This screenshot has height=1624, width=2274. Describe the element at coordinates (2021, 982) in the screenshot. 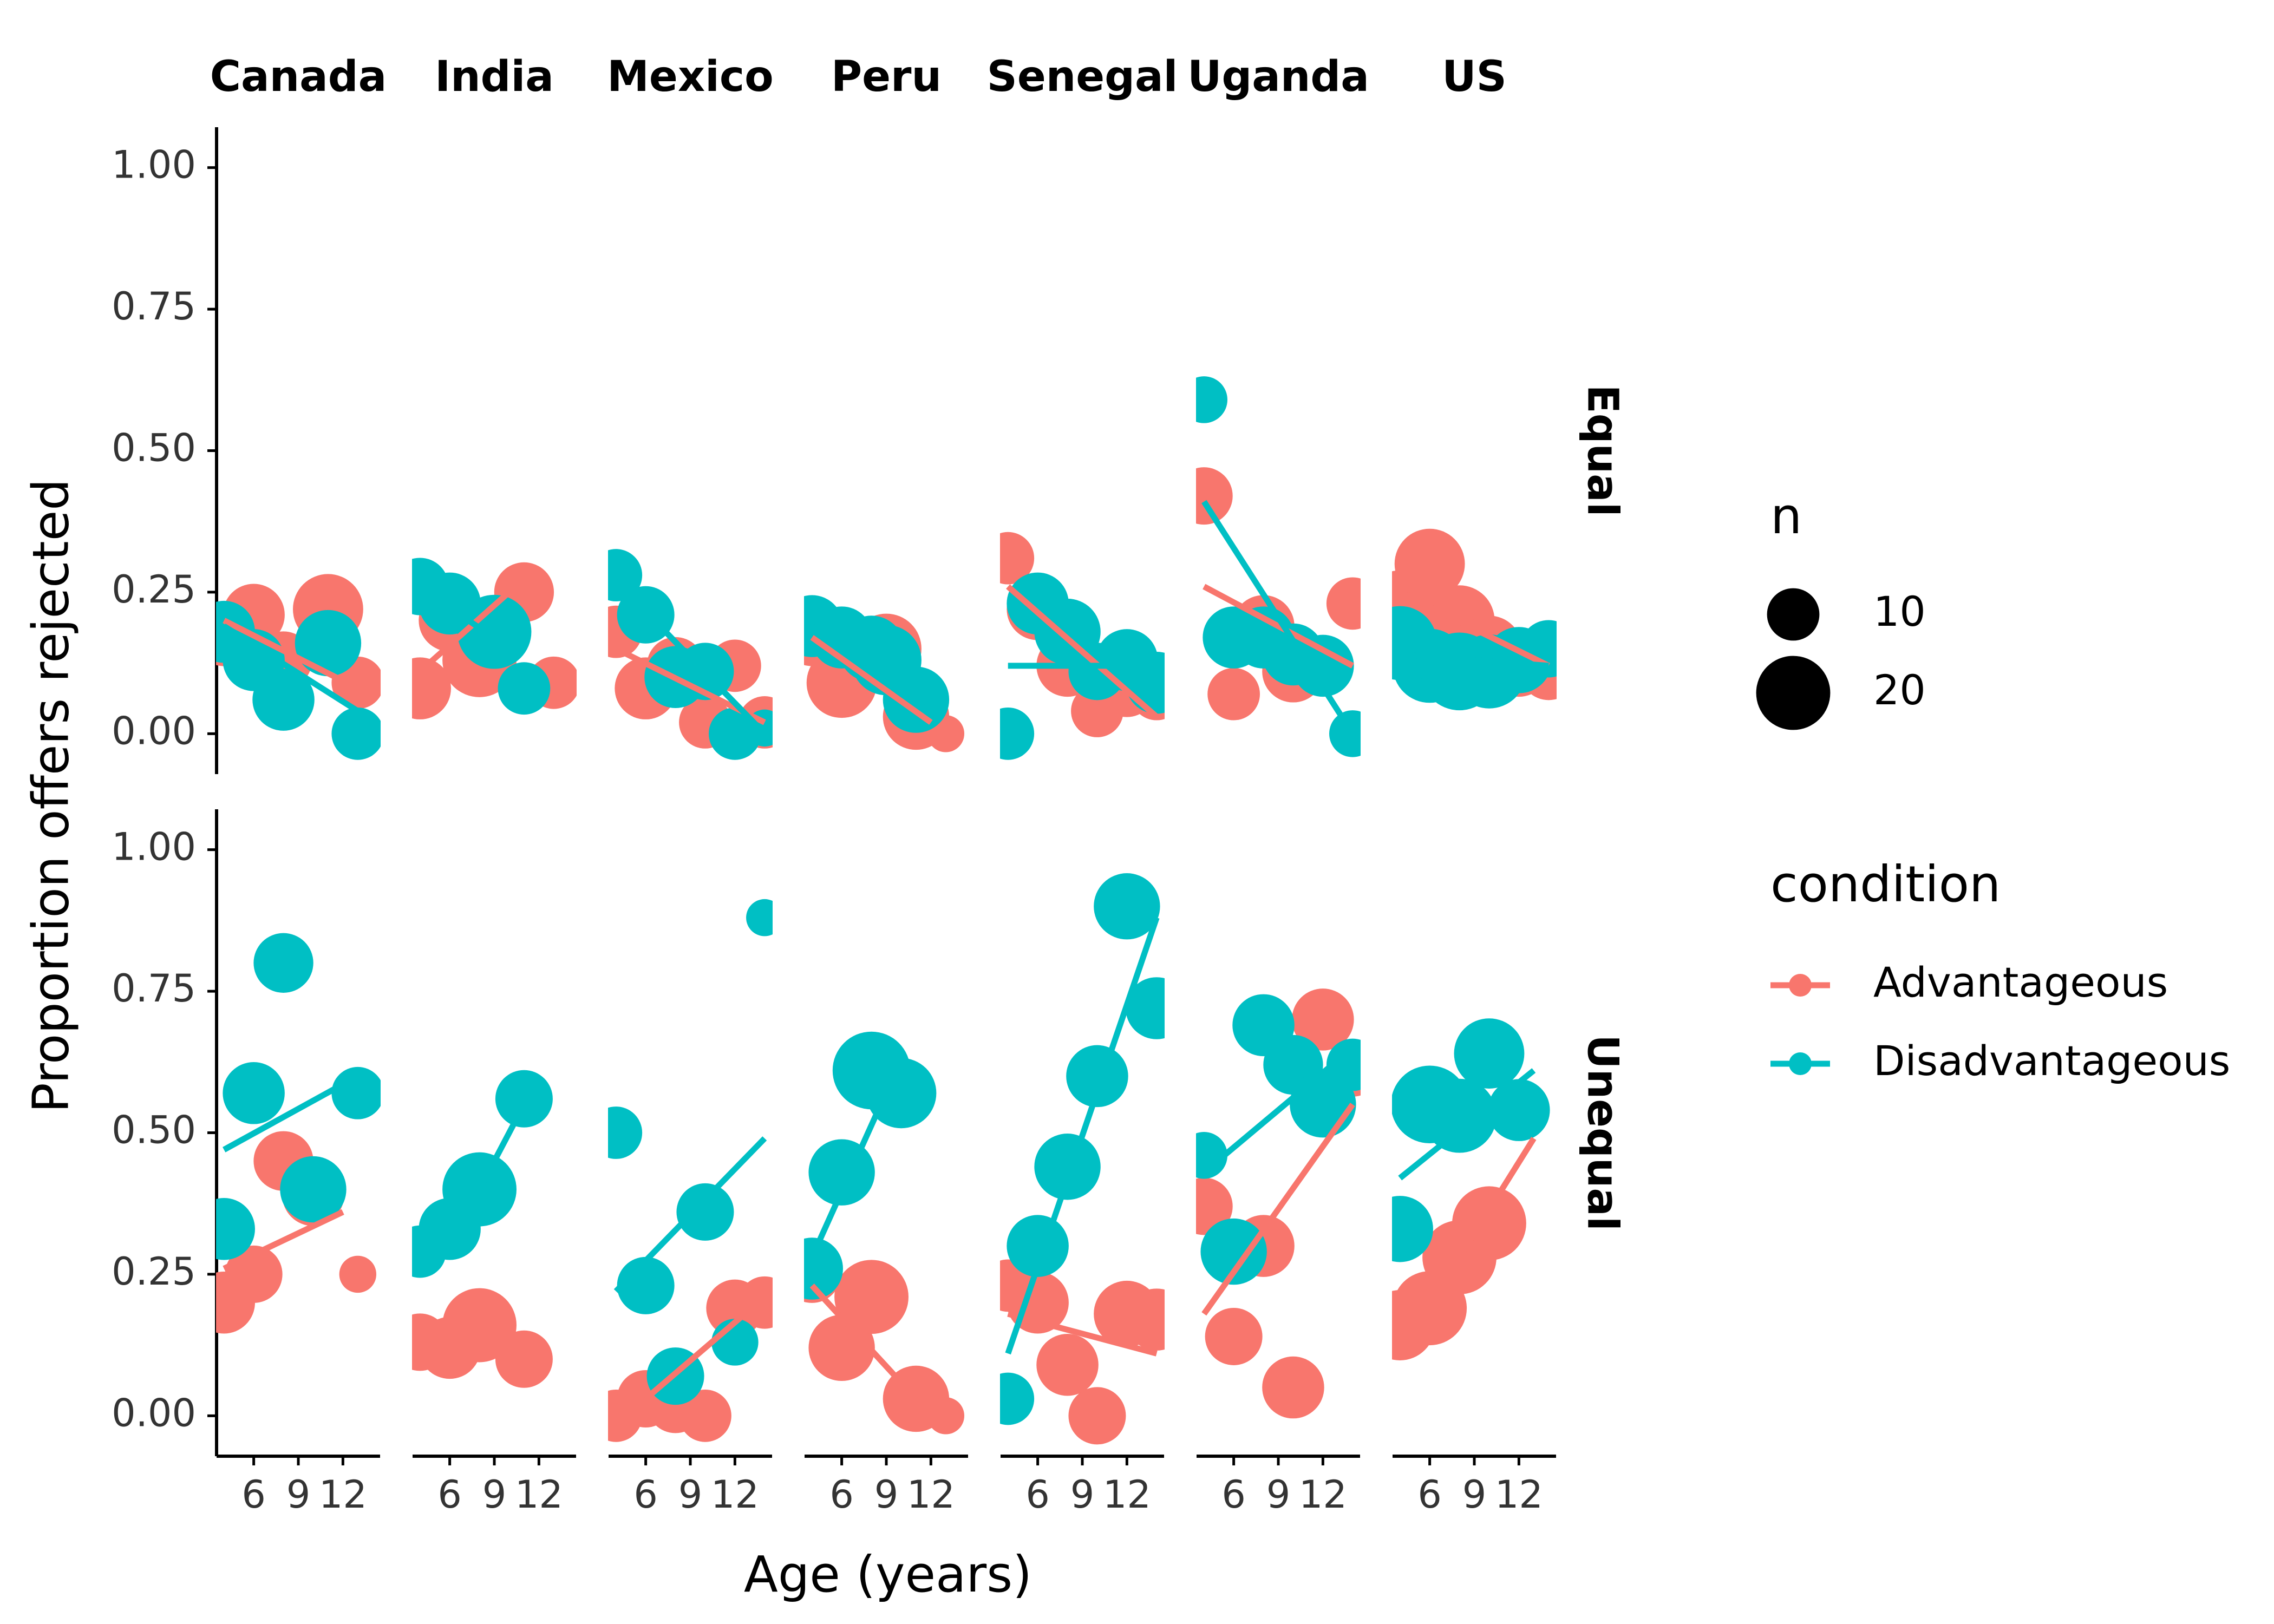

I see `legend-condition-label: Advantageous` at that location.